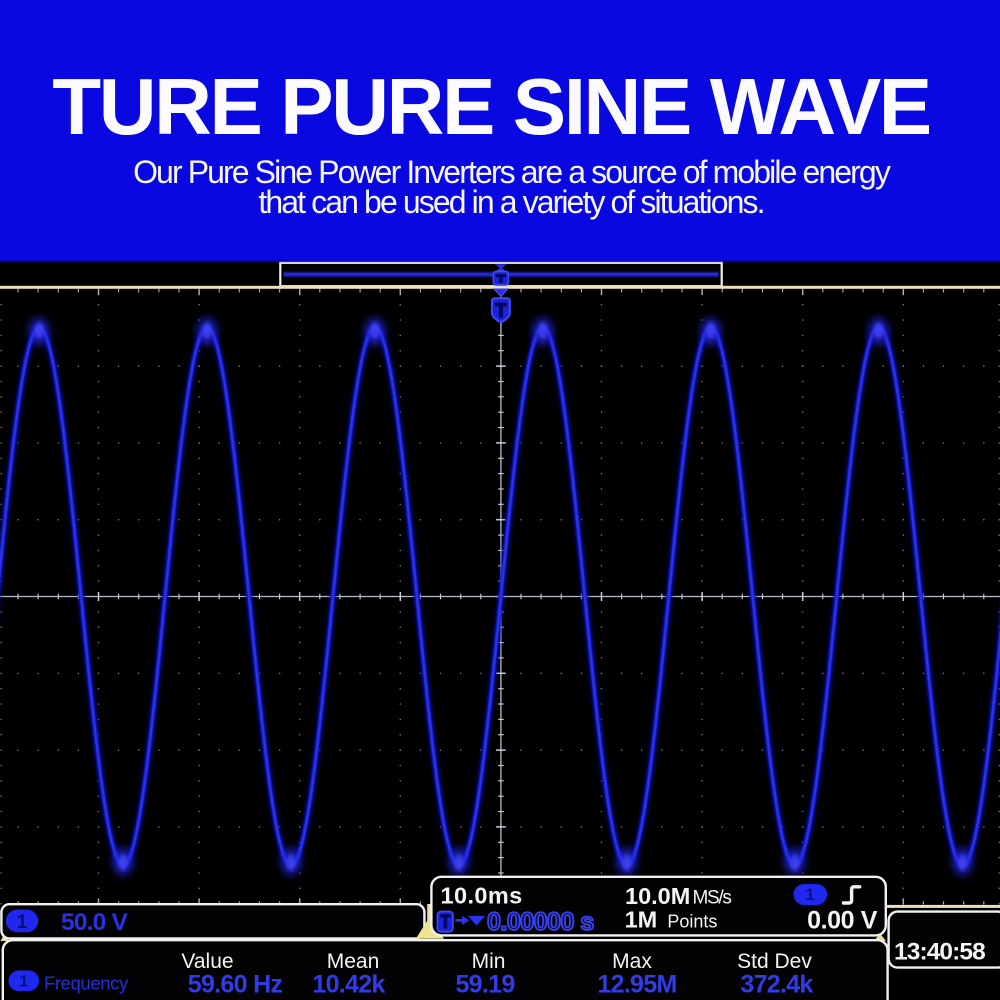  Describe the element at coordinates (776, 985) in the screenshot. I see `svg-text: 372.4k` at that location.